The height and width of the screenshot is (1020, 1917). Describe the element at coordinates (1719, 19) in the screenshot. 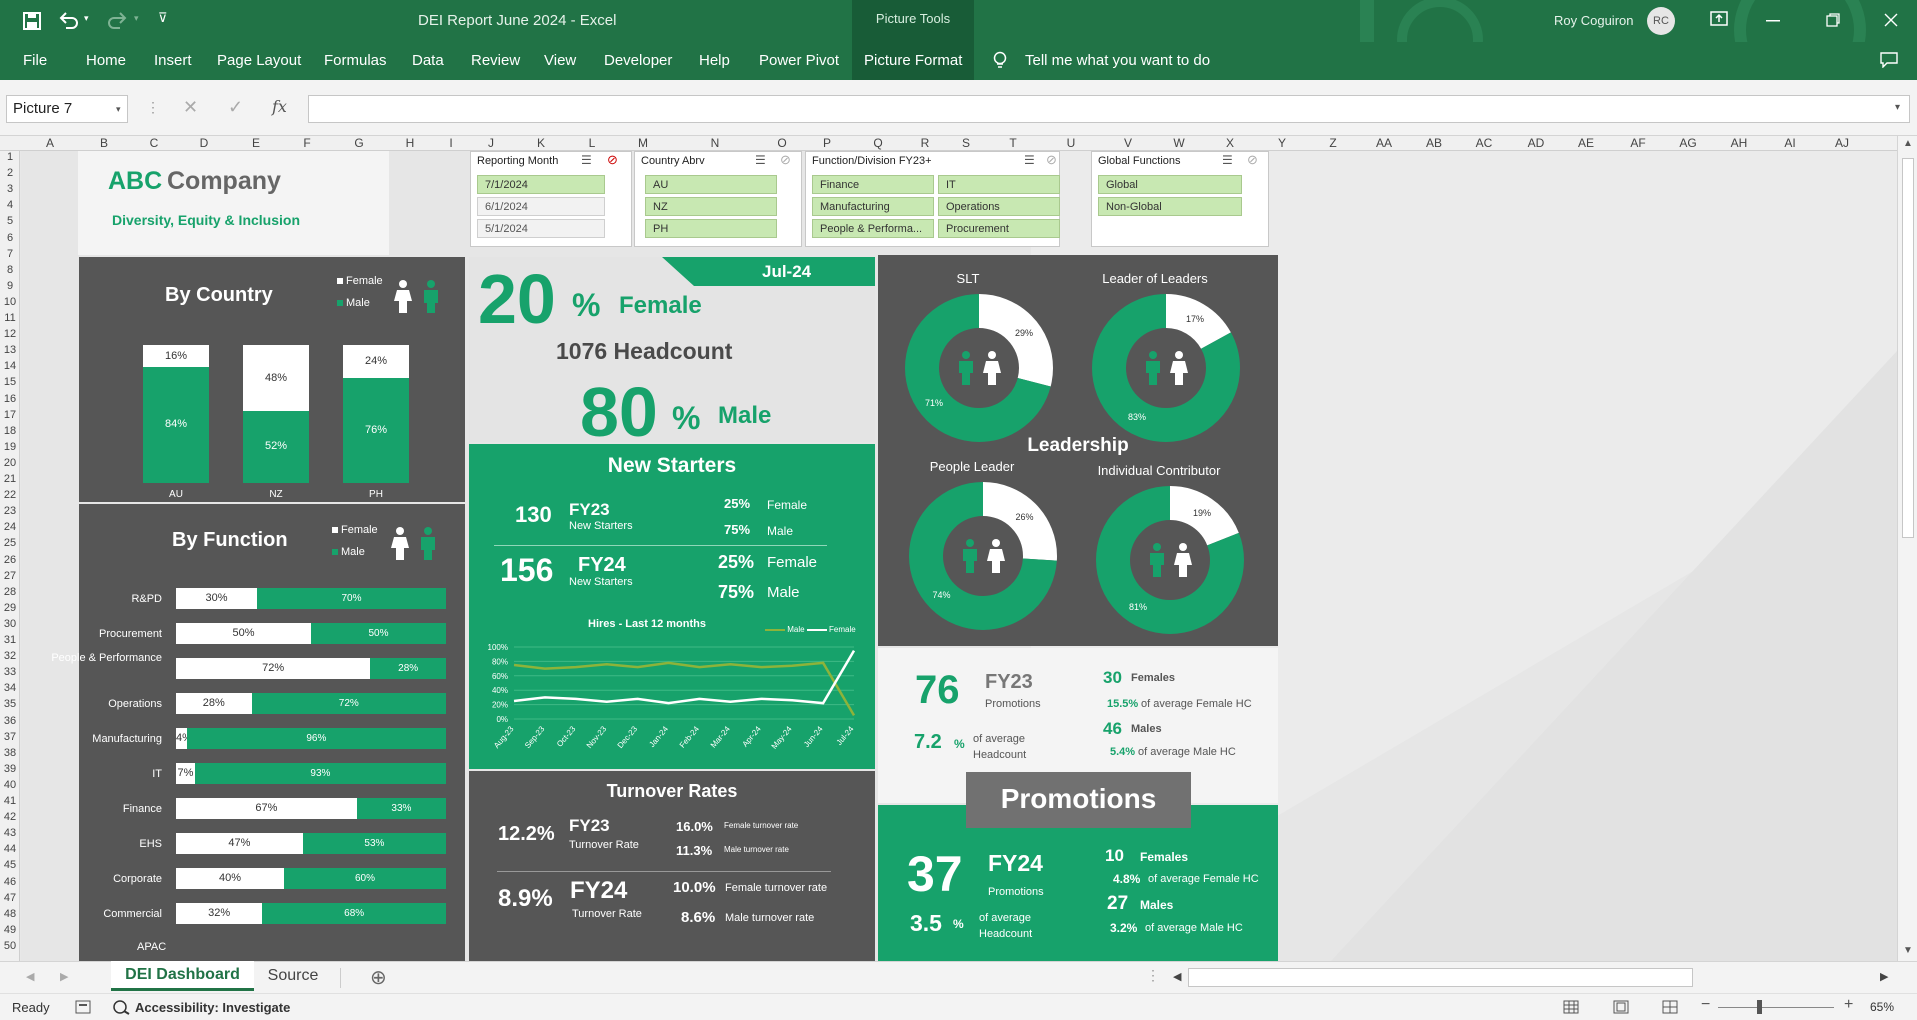

I see `ribbon-display-icon` at that location.